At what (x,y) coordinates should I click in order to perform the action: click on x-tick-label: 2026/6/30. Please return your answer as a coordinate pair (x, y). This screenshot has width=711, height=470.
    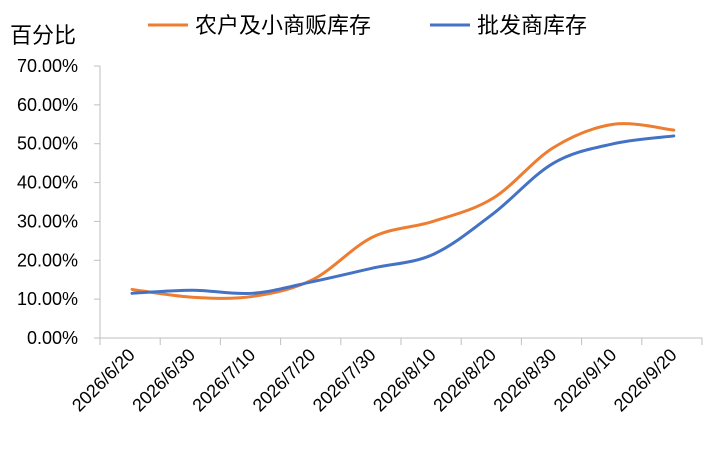
    Looking at the image, I should click on (163, 380).